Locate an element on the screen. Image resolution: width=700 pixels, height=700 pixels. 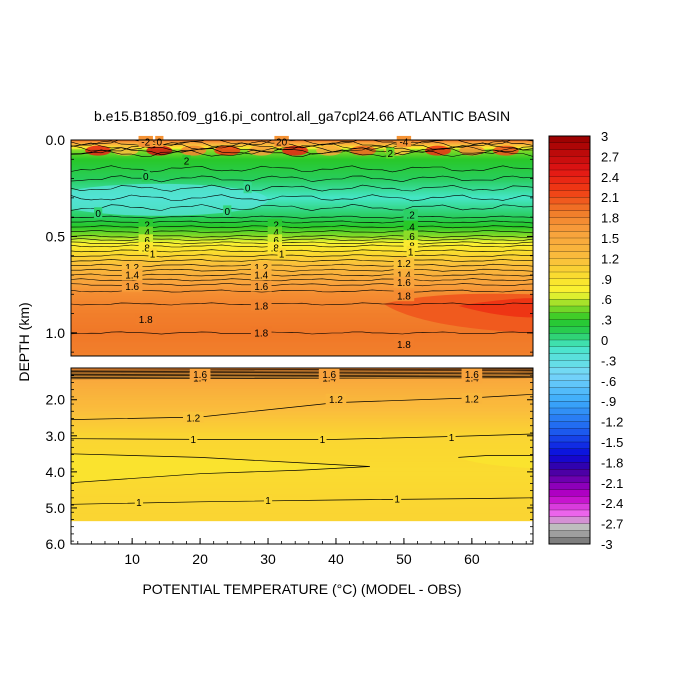
x-tick-label: 50 is located at coordinates (404, 559).